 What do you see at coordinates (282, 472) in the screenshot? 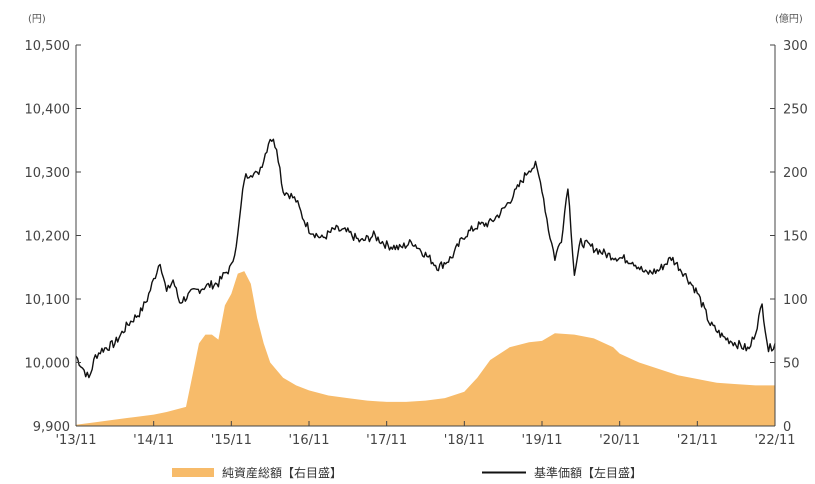
I see `legend-label-net-assets: 純資産総額【右目盛】` at bounding box center [282, 472].